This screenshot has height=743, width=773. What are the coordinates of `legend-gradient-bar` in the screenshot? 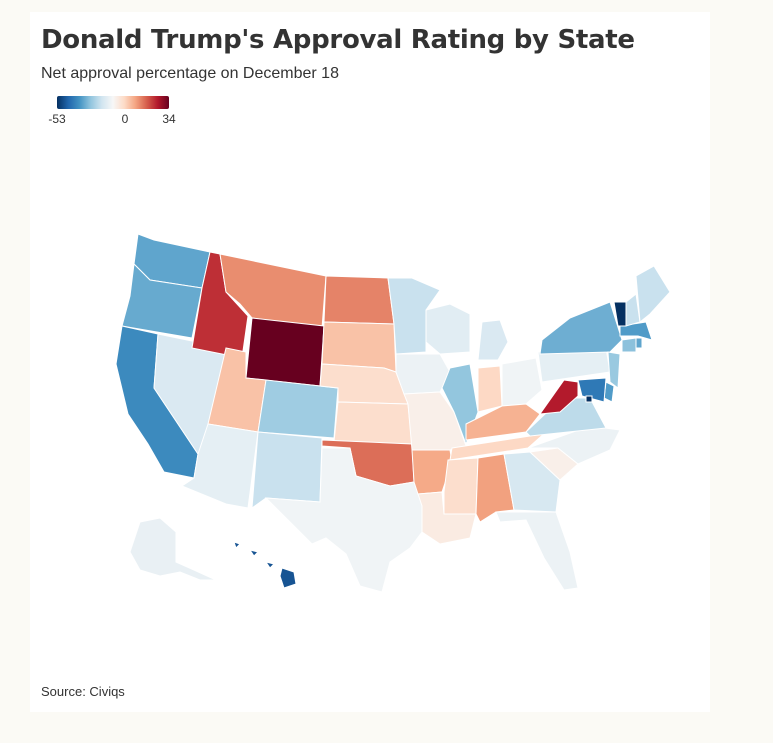 It's located at (113, 102).